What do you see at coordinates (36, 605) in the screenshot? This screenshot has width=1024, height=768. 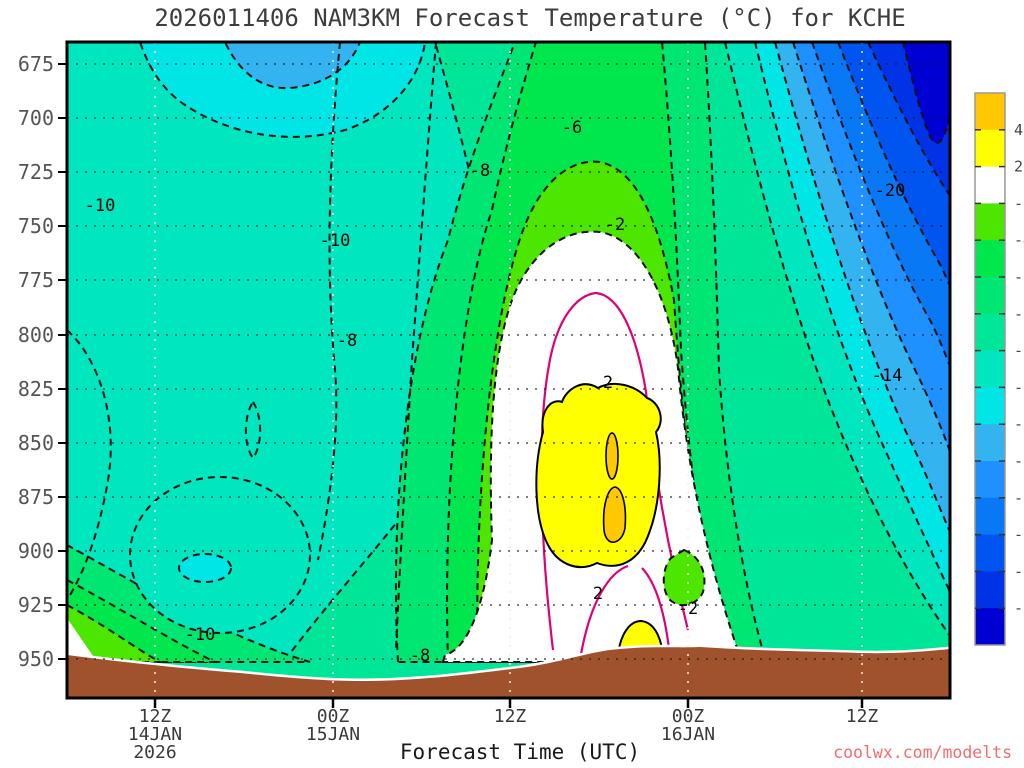 I see `y-tick-label: 925` at bounding box center [36, 605].